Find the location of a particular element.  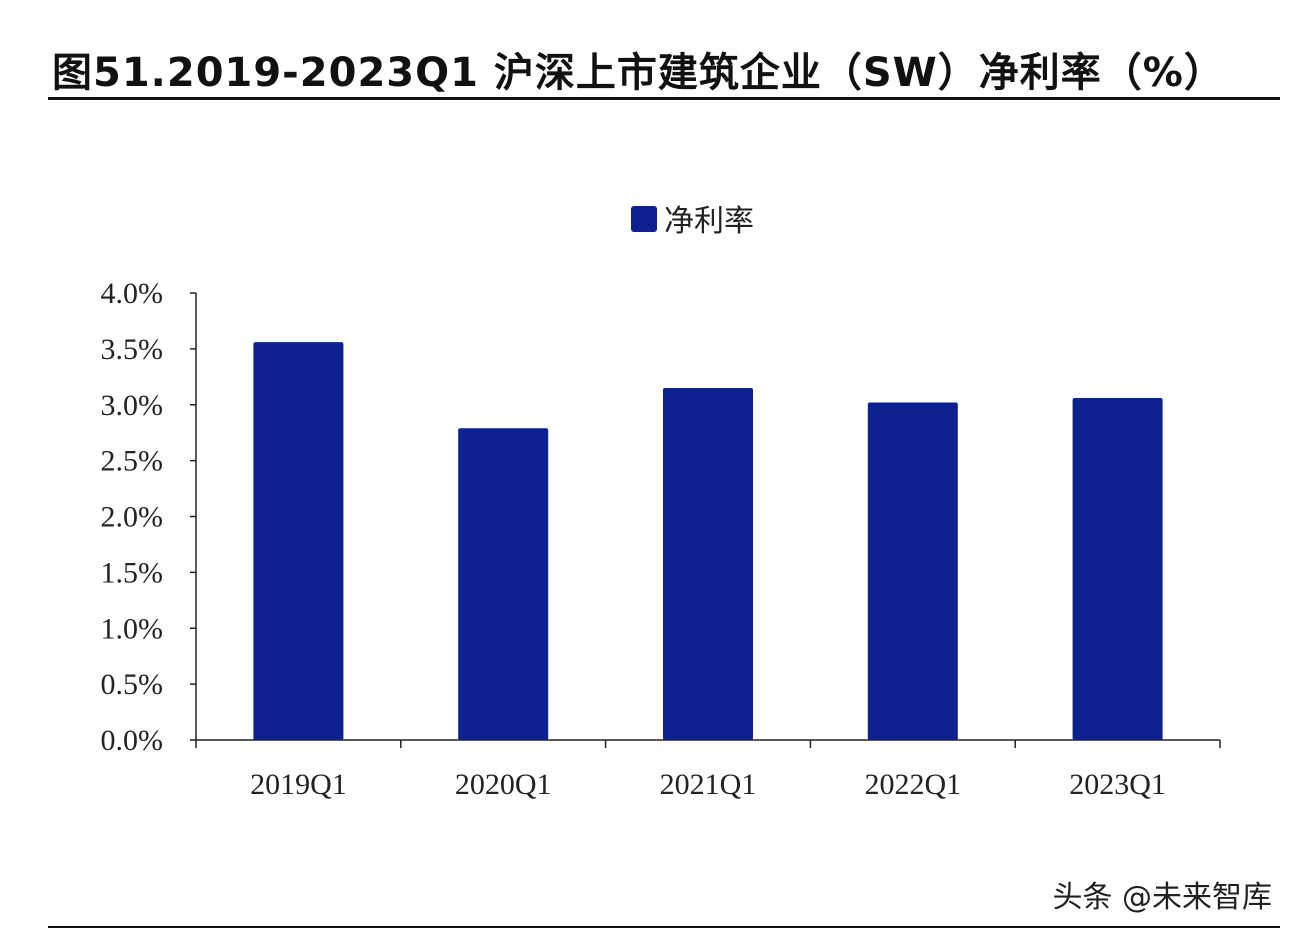

y-tick-label: 3.5% is located at coordinates (132, 349).